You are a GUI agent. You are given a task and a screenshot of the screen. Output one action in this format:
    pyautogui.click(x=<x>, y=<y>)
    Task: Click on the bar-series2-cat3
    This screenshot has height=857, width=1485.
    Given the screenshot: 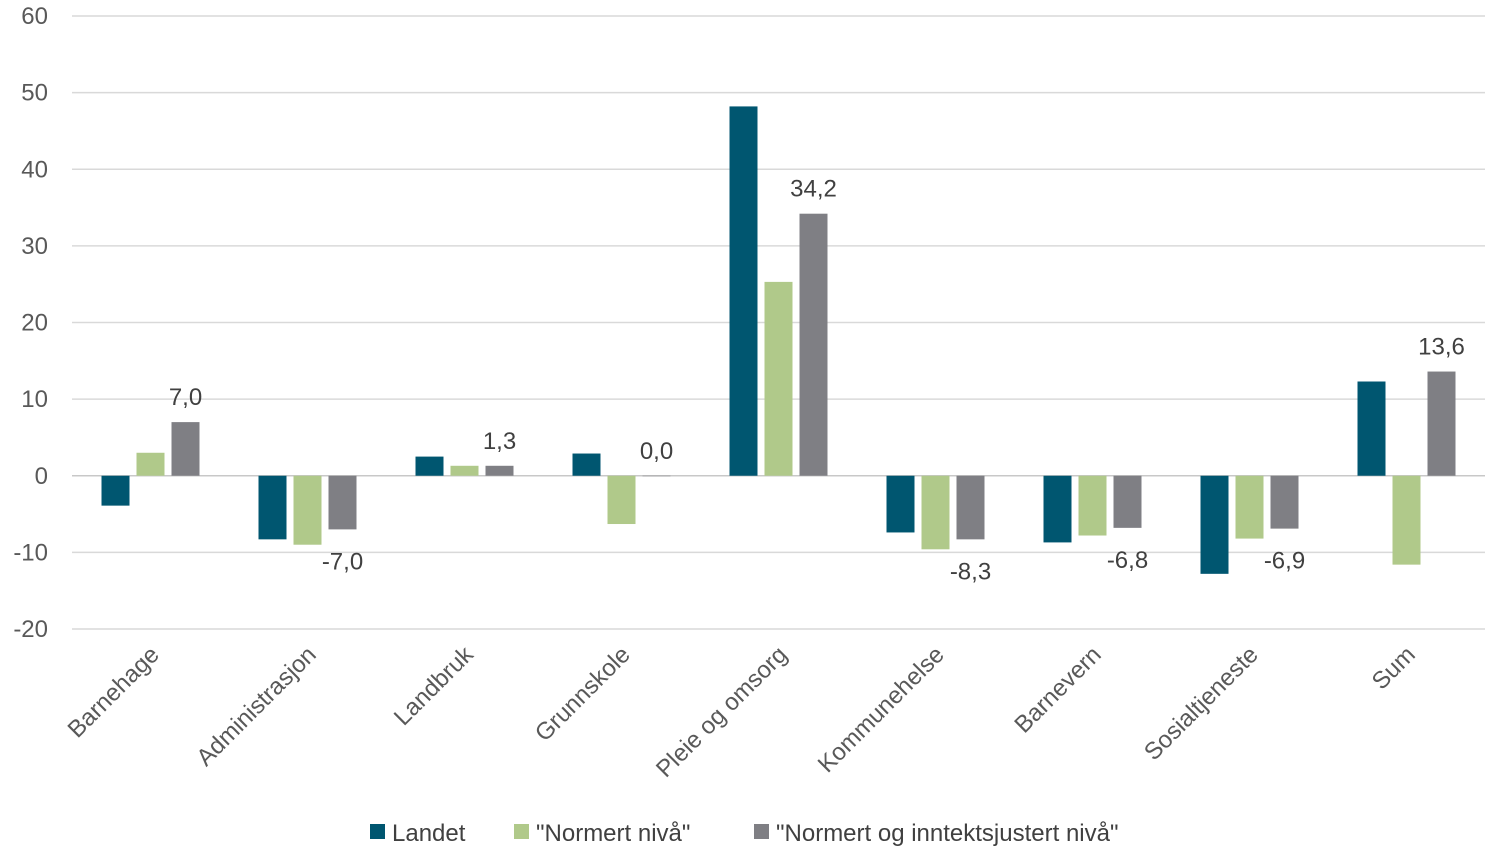 What is the action you would take?
    pyautogui.click(x=656, y=476)
    